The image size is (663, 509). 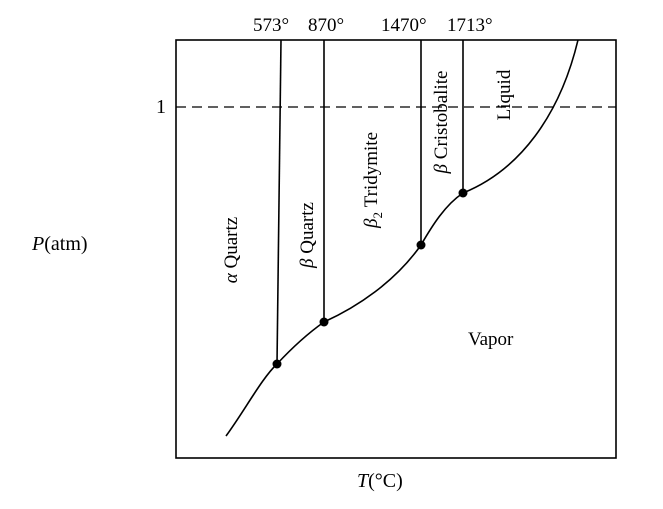 What do you see at coordinates (504, 94) in the screenshot?
I see `region-liquid: Liquid` at bounding box center [504, 94].